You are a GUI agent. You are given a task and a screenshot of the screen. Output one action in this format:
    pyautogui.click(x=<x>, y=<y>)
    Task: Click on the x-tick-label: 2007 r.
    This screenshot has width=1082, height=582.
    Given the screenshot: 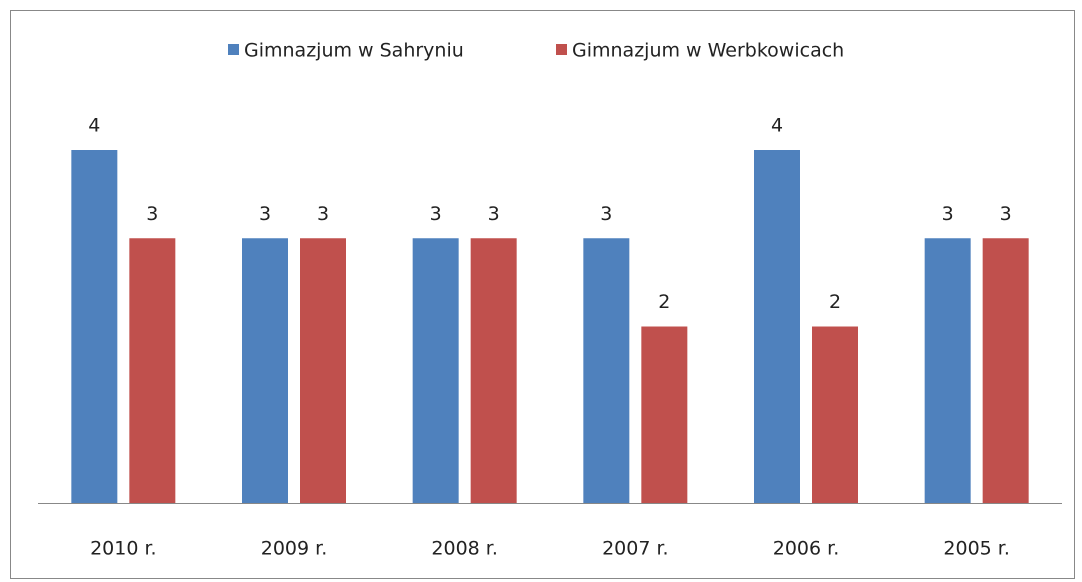 What is the action you would take?
    pyautogui.click(x=635, y=549)
    